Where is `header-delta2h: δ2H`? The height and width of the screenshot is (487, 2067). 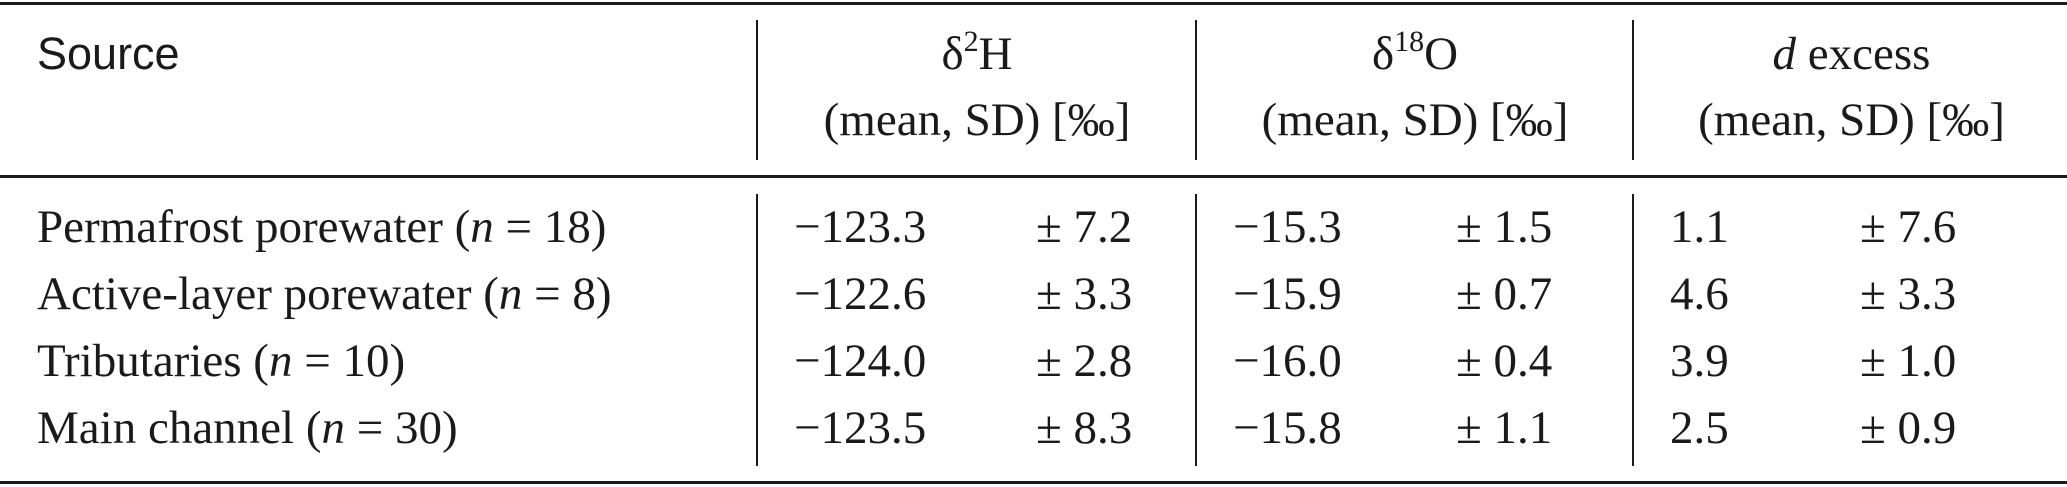 header-delta2h: δ2H is located at coordinates (977, 52).